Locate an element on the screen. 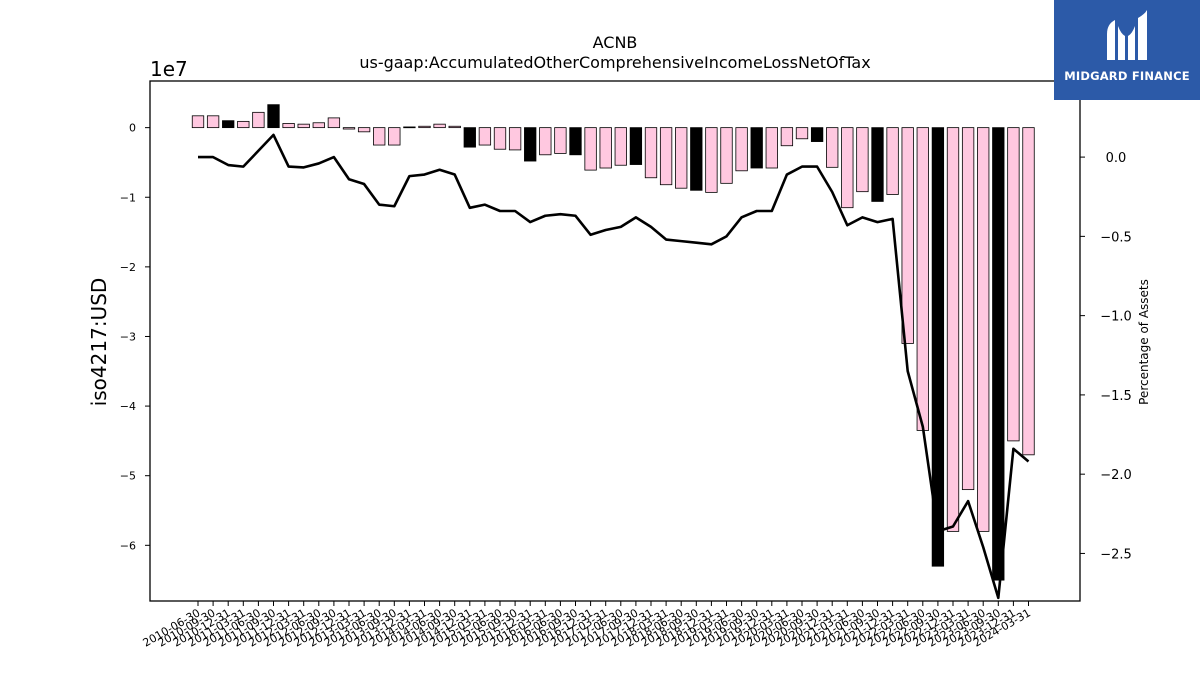 The height and width of the screenshot is (675, 1200). y2-tick-label: −1.5 is located at coordinates (1116, 396).